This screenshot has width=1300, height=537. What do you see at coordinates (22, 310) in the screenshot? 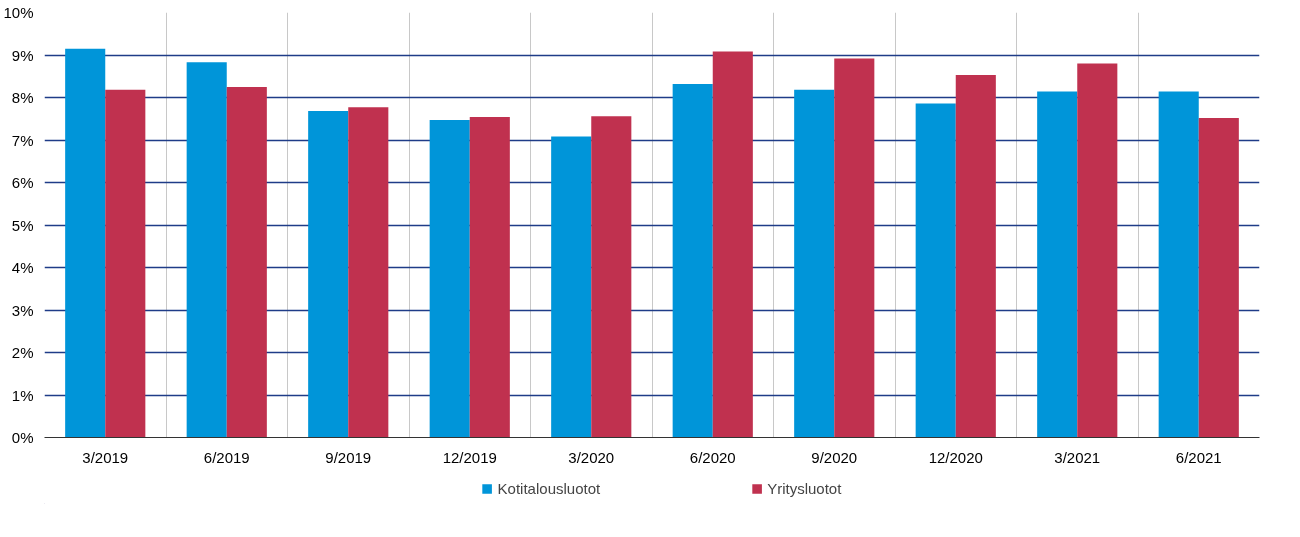
I see `y-tick-label: 3%` at bounding box center [22, 310].